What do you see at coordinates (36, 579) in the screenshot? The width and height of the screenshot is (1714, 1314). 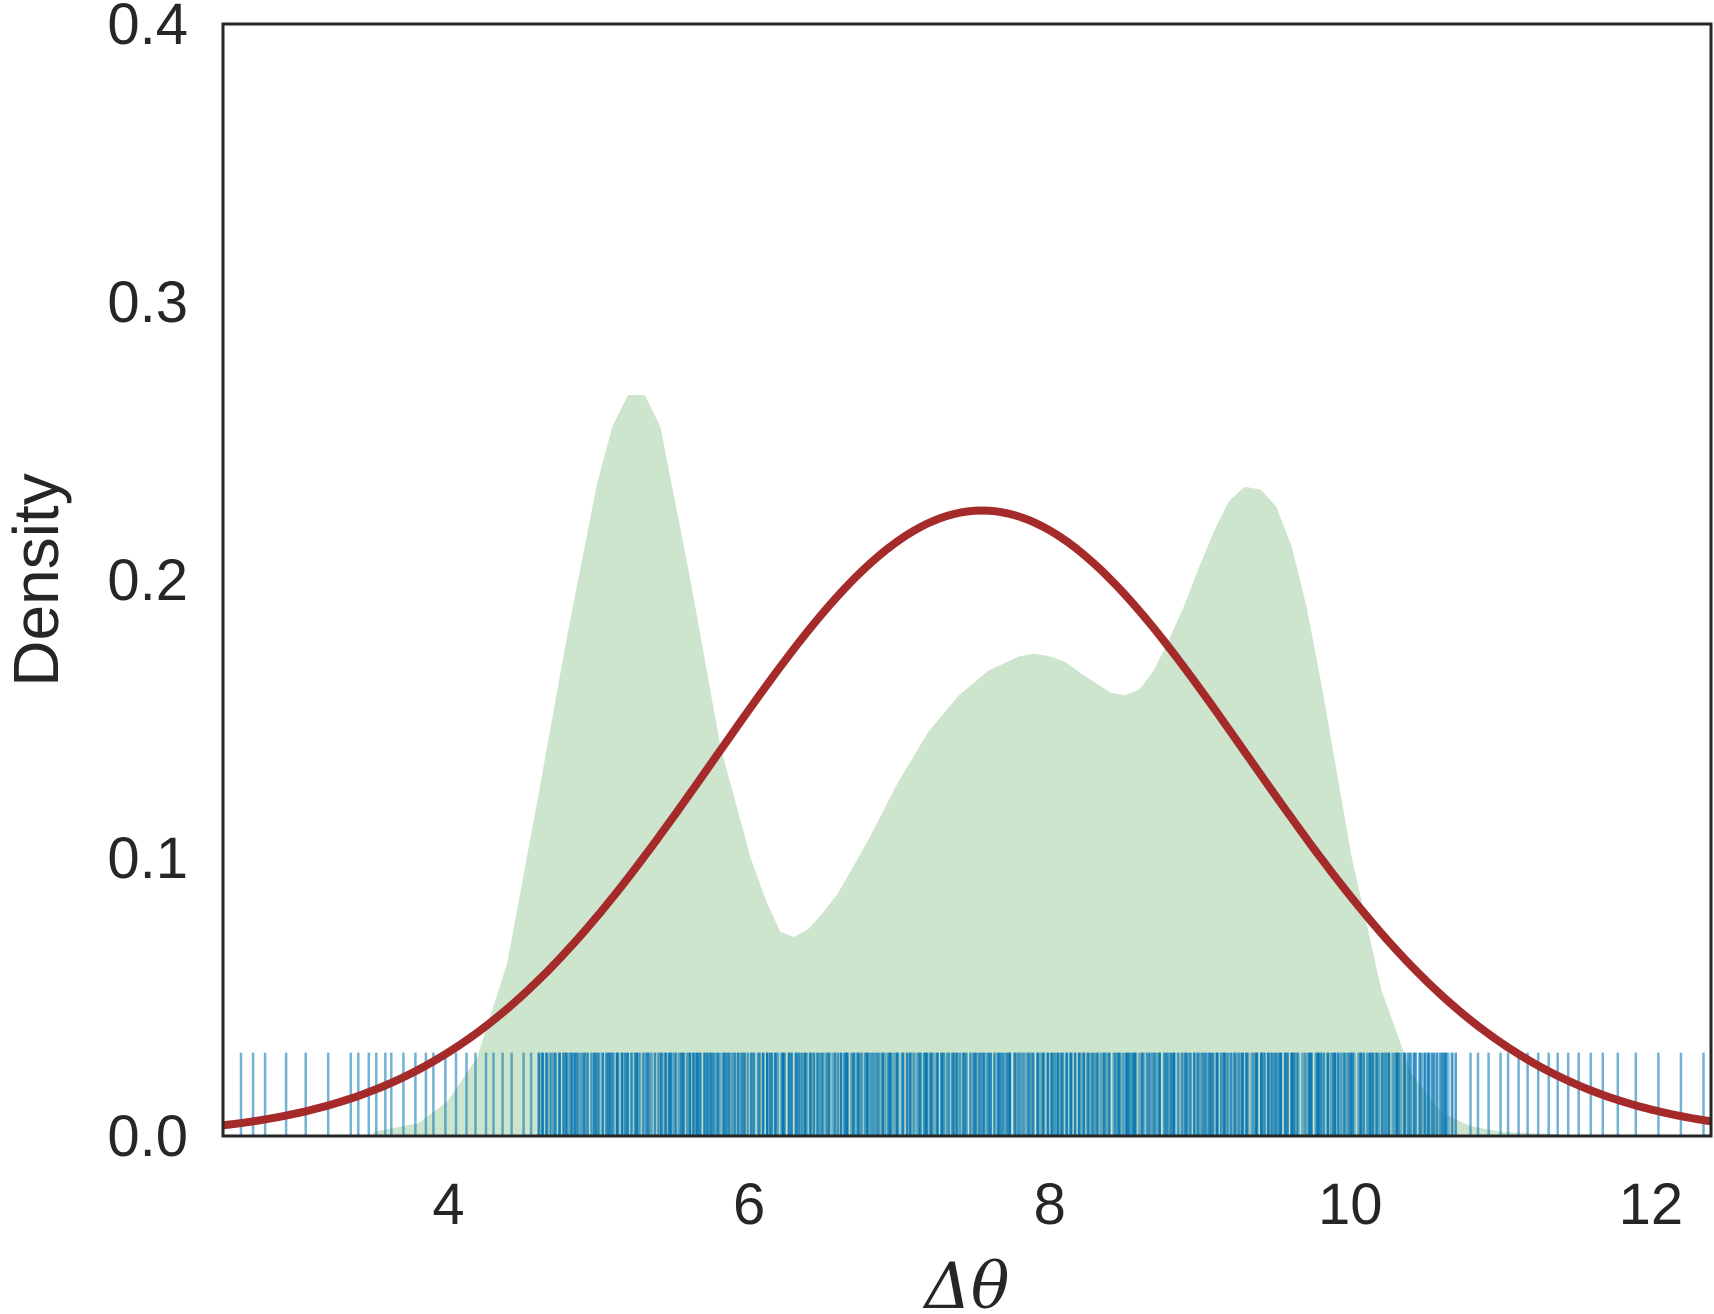 I see `y-axis-label: Density` at bounding box center [36, 579].